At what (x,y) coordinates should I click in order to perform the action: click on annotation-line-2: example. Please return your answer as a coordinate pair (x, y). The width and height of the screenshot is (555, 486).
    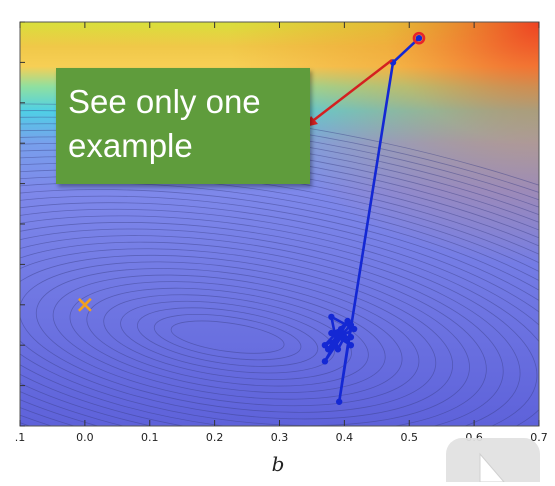
    Looking at the image, I should click on (130, 145).